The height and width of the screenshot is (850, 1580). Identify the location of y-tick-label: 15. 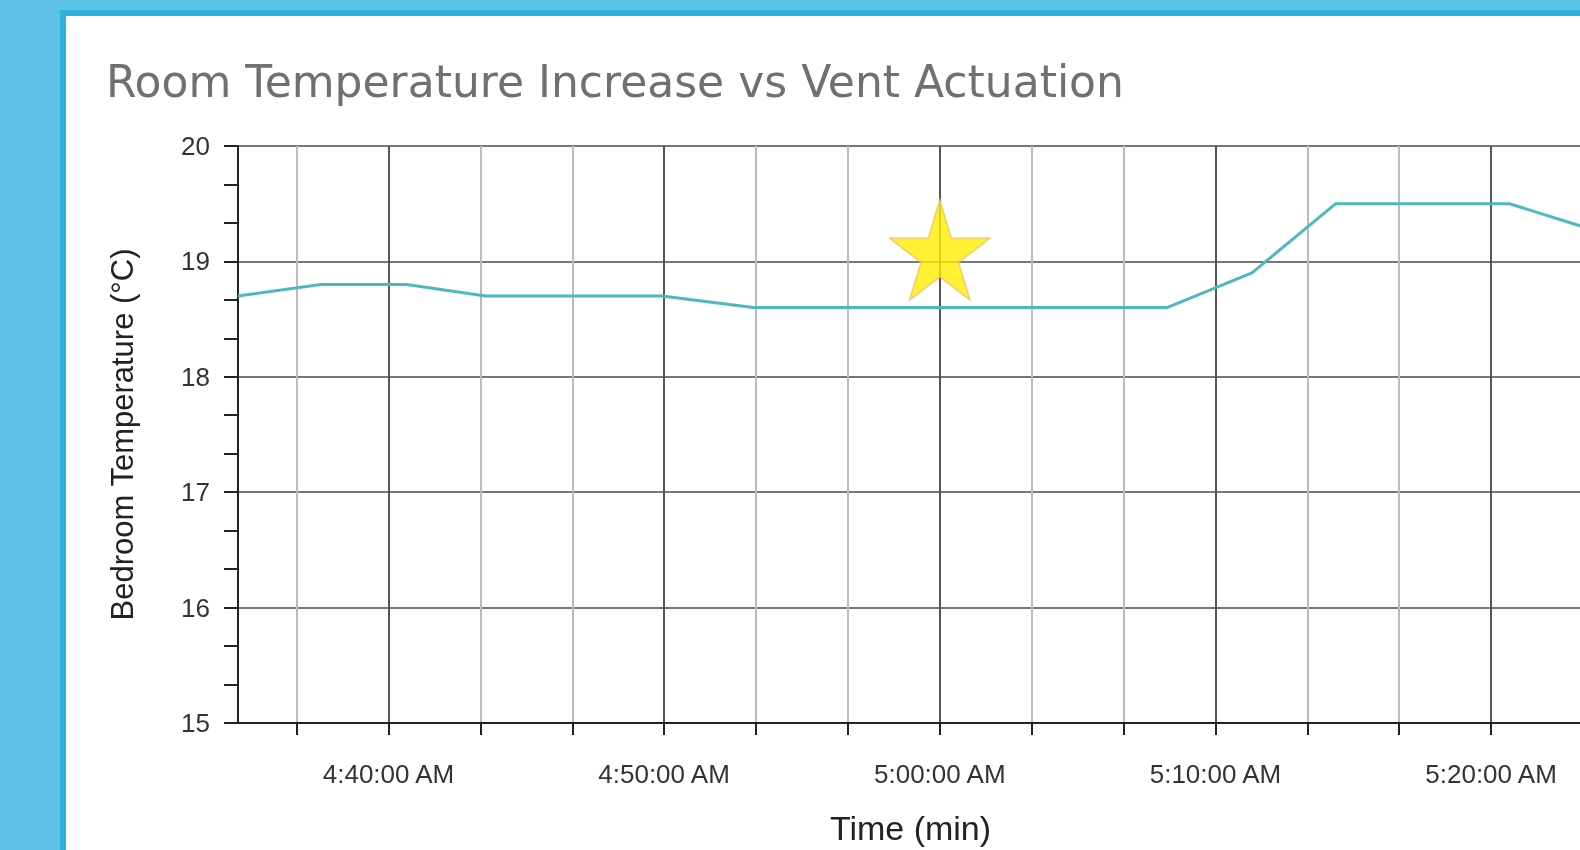
(195, 723).